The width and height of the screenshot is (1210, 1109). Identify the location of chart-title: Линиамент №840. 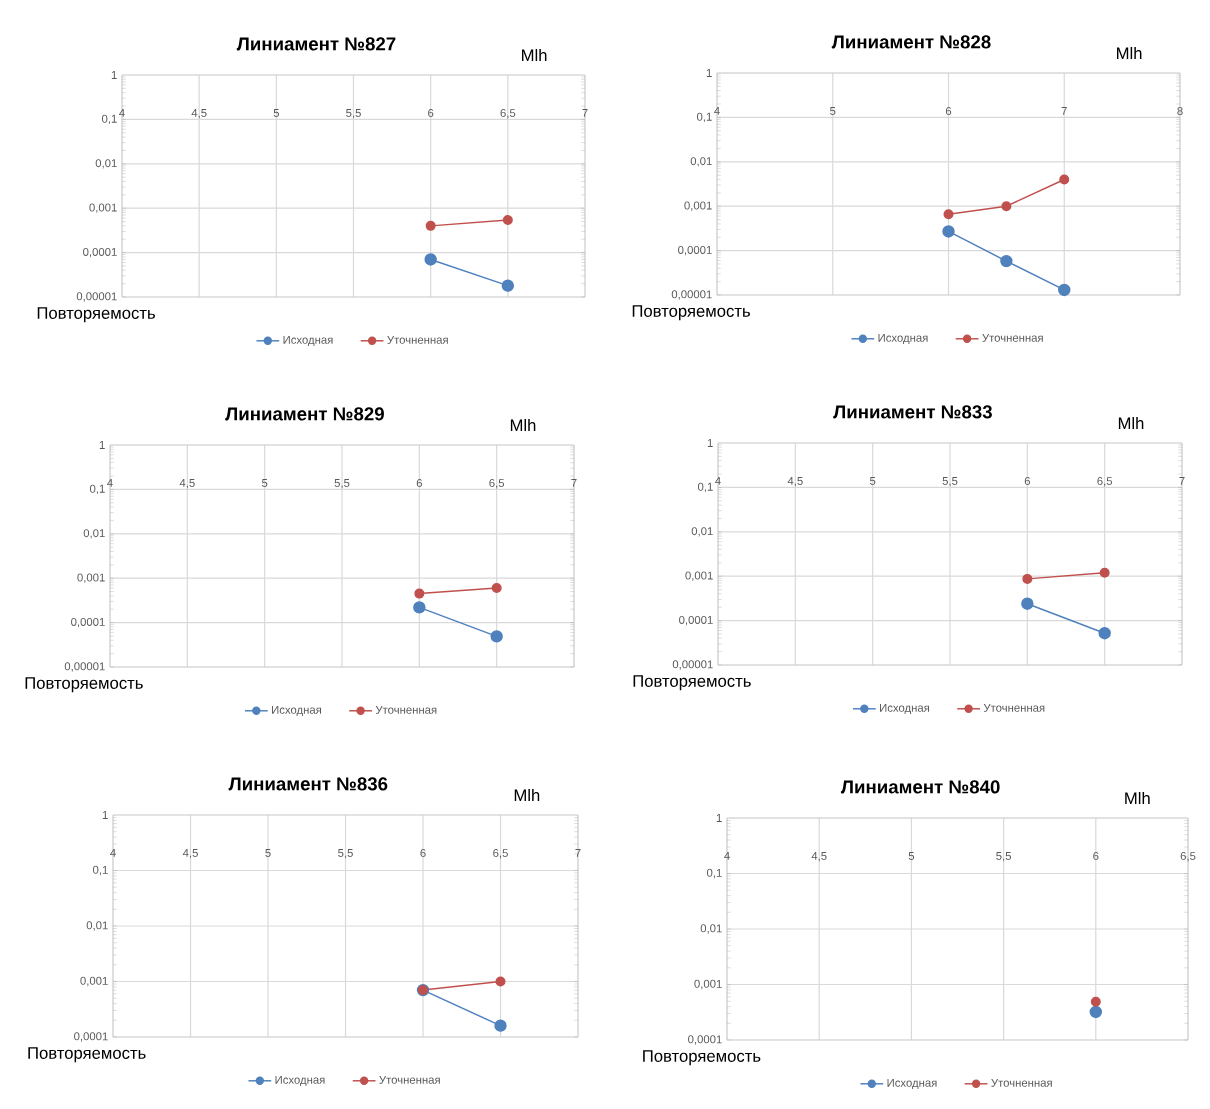
(920, 787).